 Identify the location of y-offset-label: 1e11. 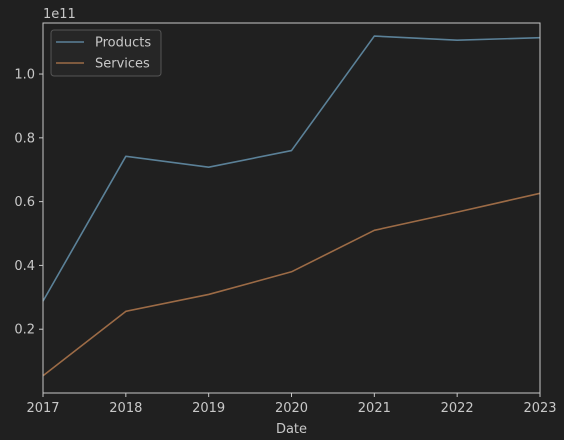
(59, 14).